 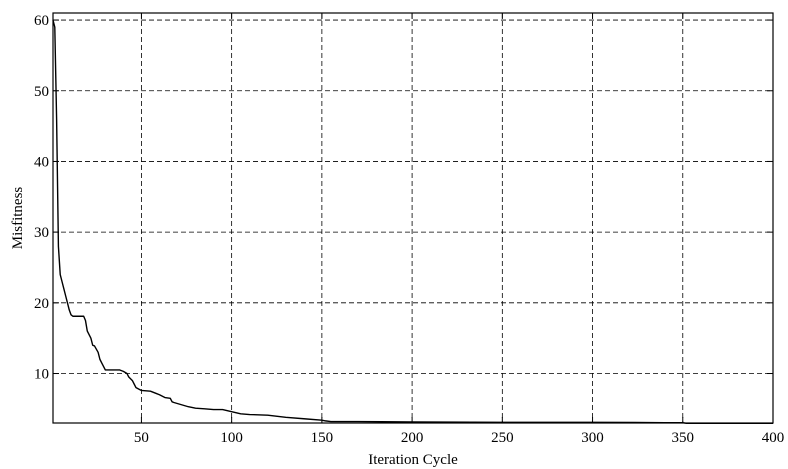 I want to click on x-tick-label: 250, so click(x=502, y=438).